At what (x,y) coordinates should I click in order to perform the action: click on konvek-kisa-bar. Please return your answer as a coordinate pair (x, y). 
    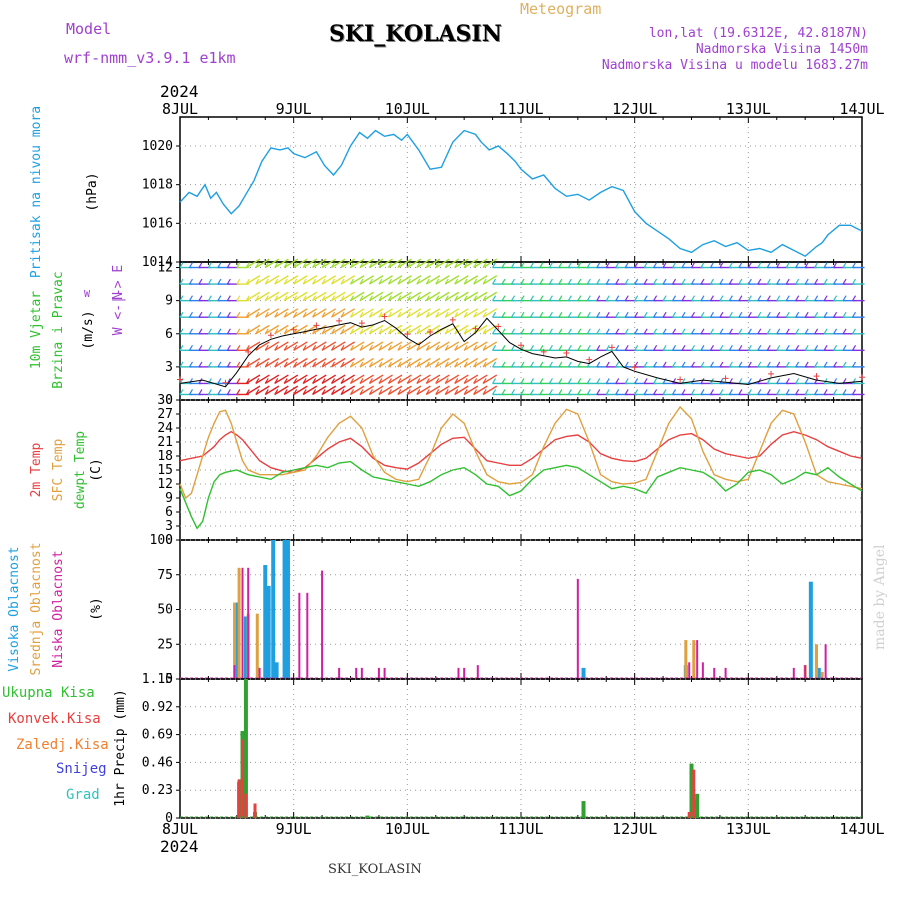
    Looking at the image, I should click on (694, 793).